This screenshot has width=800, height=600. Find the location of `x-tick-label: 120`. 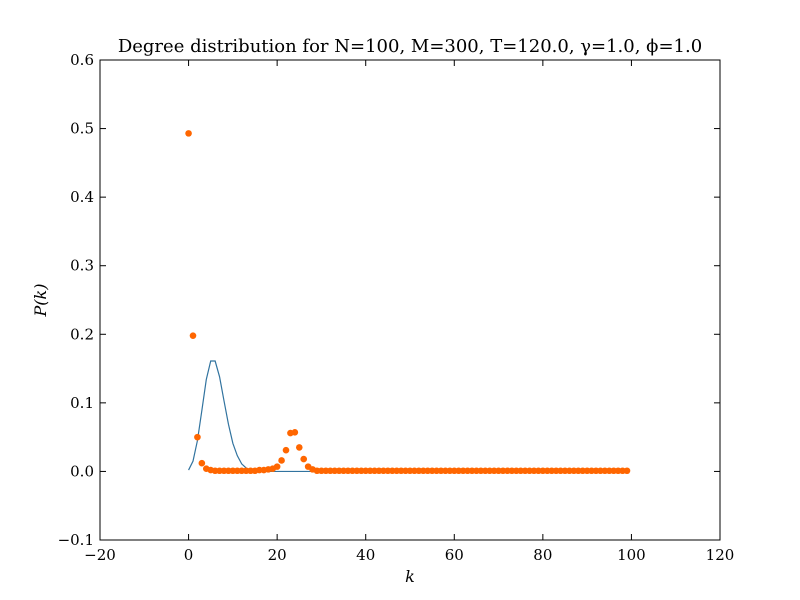

x-tick-label: 120 is located at coordinates (720, 555).